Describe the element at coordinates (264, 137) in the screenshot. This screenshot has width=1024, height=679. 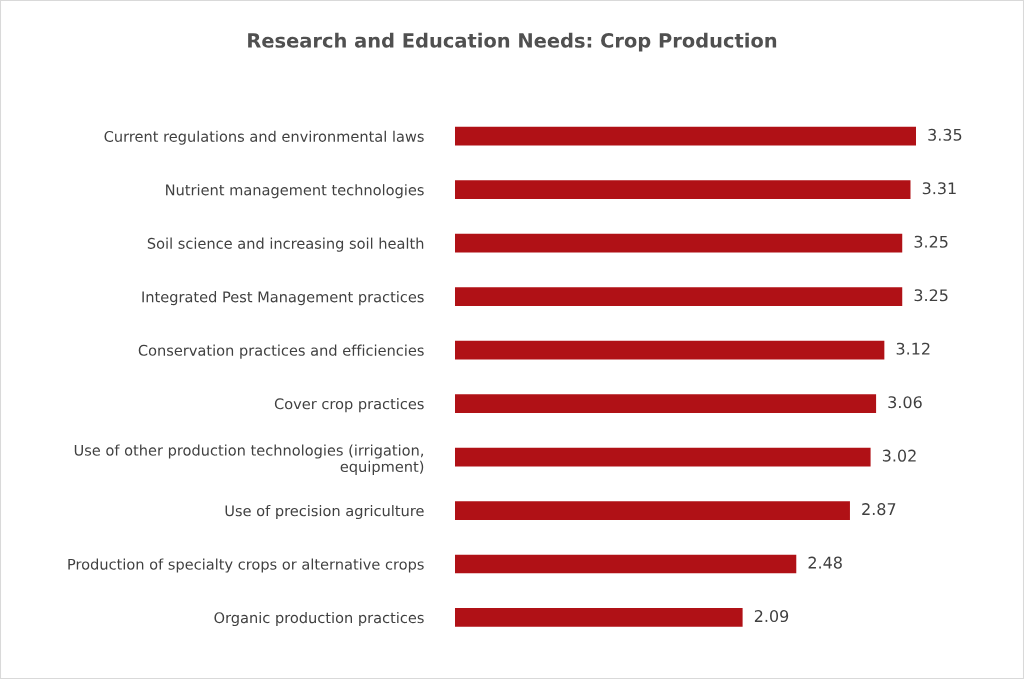
I see `y-tick-label: Current regulations and environmental laws` at that location.